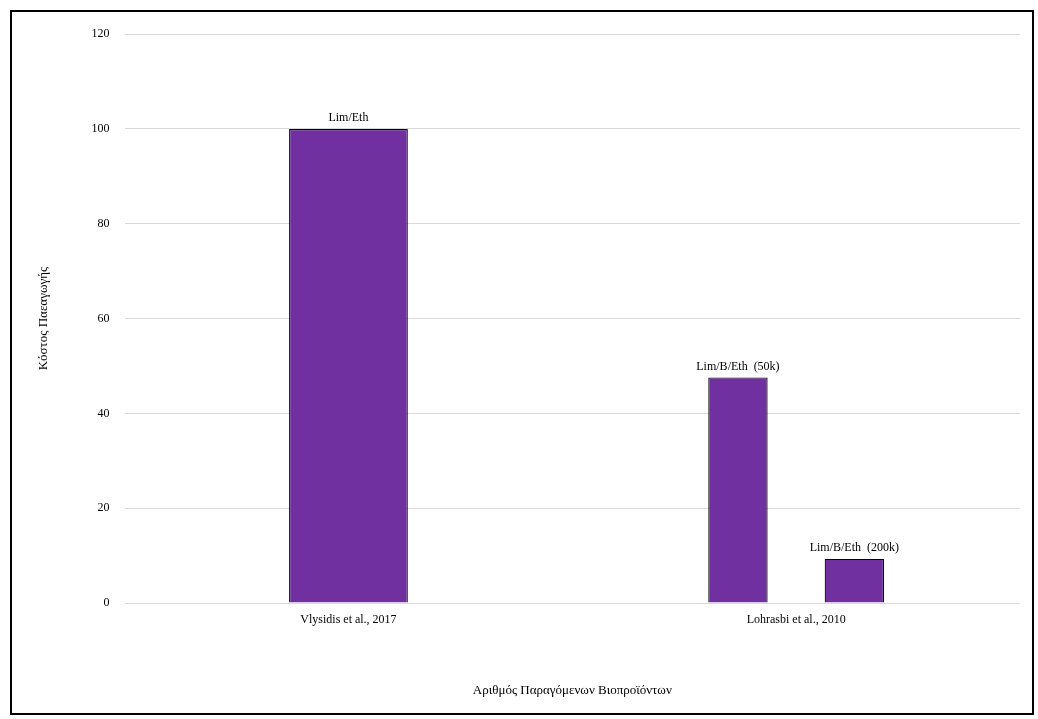  Describe the element at coordinates (103, 412) in the screenshot. I see `y-tick-label: 40` at that location.